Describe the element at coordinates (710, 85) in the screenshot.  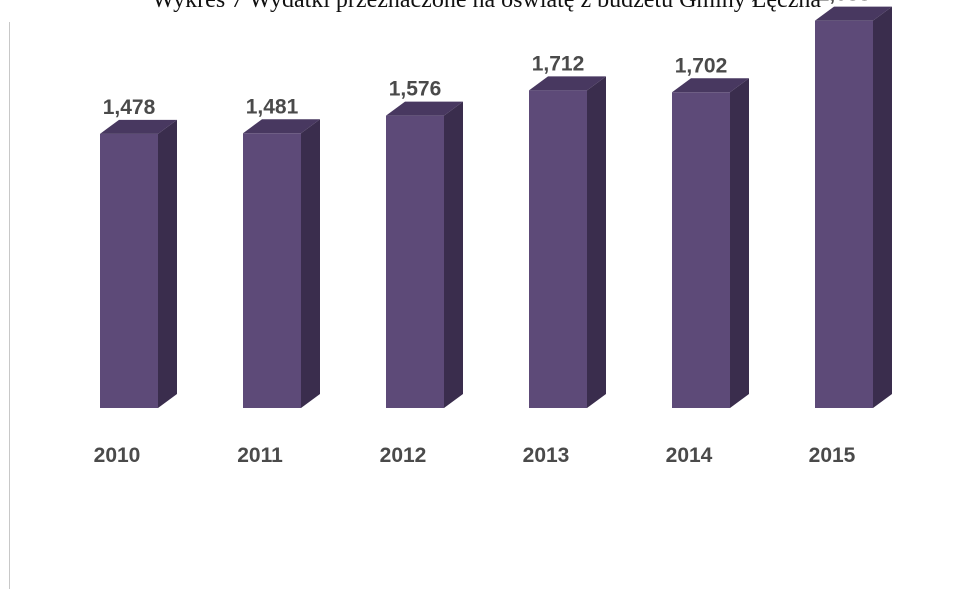
I see `bar-top-2014` at that location.